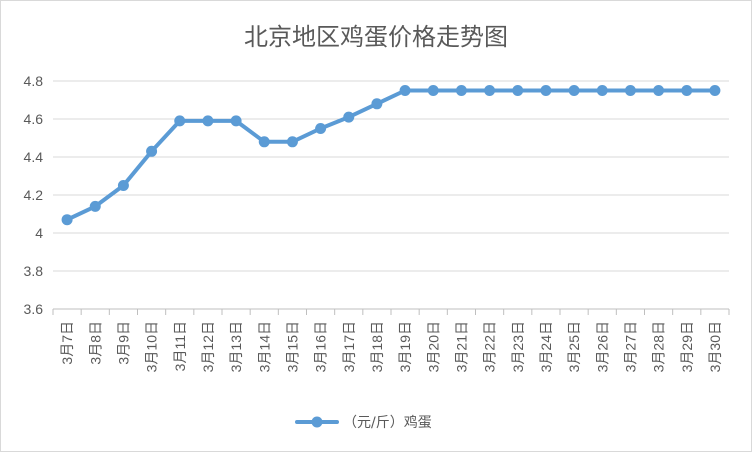 The height and width of the screenshot is (452, 752). What do you see at coordinates (387, 422) in the screenshot?
I see `legend-label: （元/斤）鸡蛋` at bounding box center [387, 422].